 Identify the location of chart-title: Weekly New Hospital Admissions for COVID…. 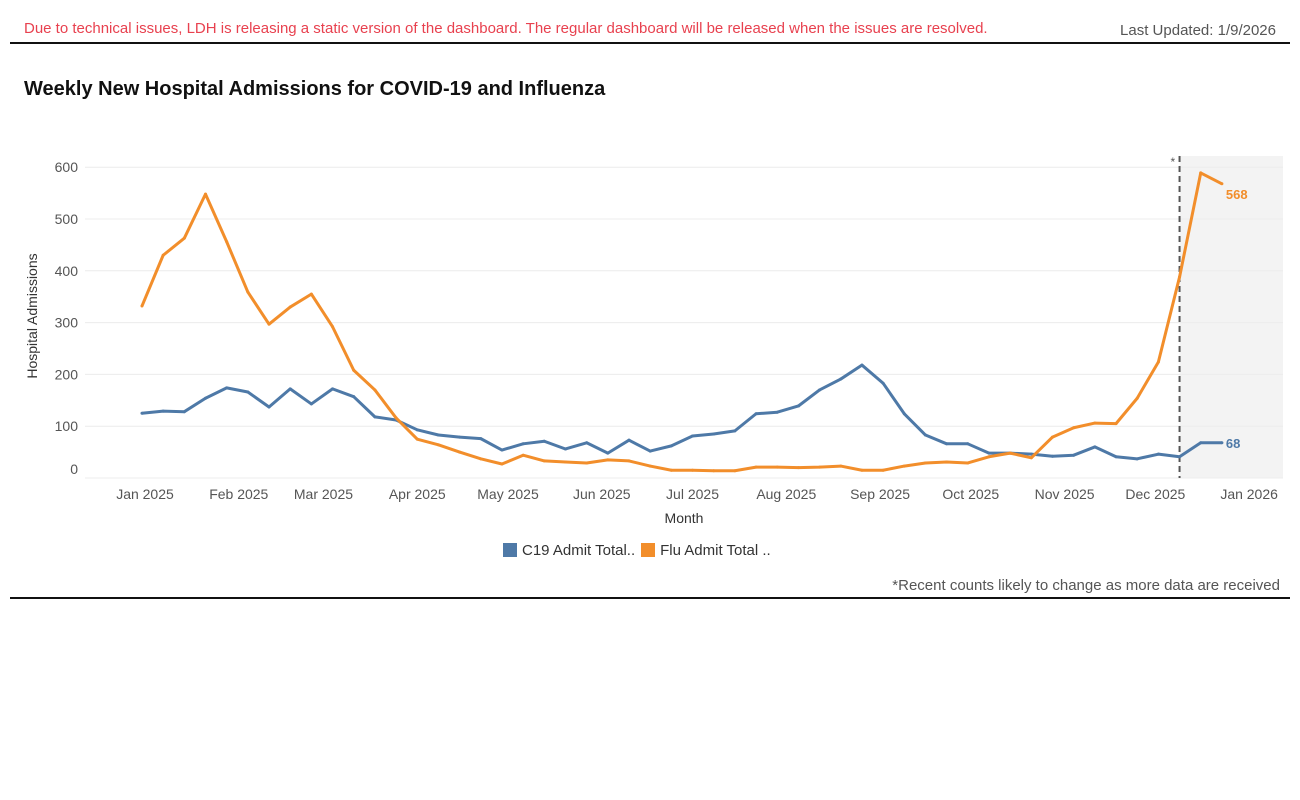
(315, 89).